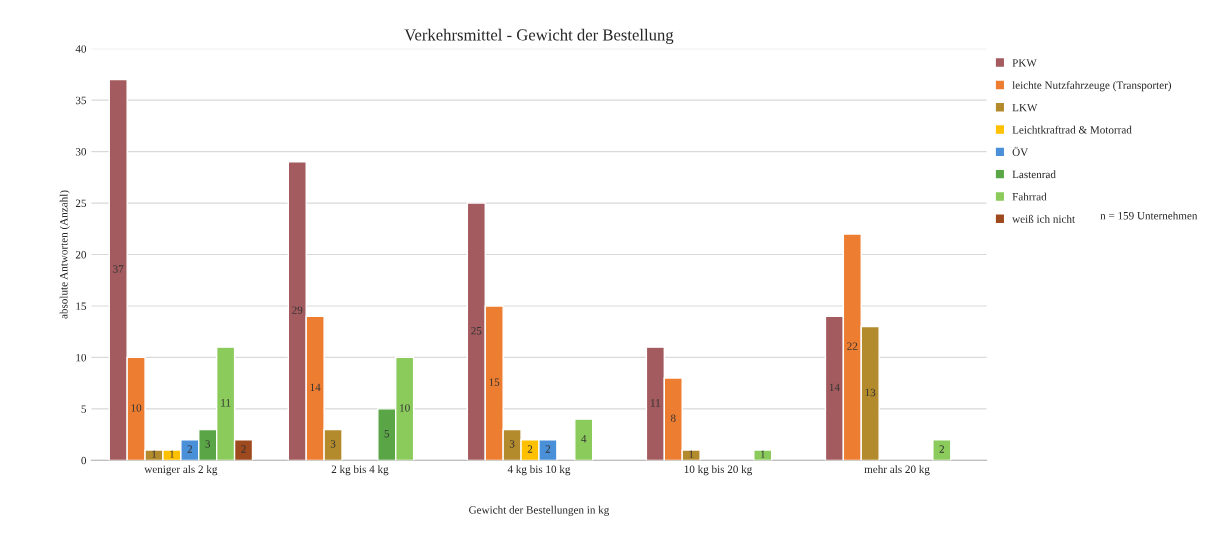 The width and height of the screenshot is (1218, 560). What do you see at coordinates (1044, 218) in the screenshot?
I see `legend-label: weiß ich nicht` at bounding box center [1044, 218].